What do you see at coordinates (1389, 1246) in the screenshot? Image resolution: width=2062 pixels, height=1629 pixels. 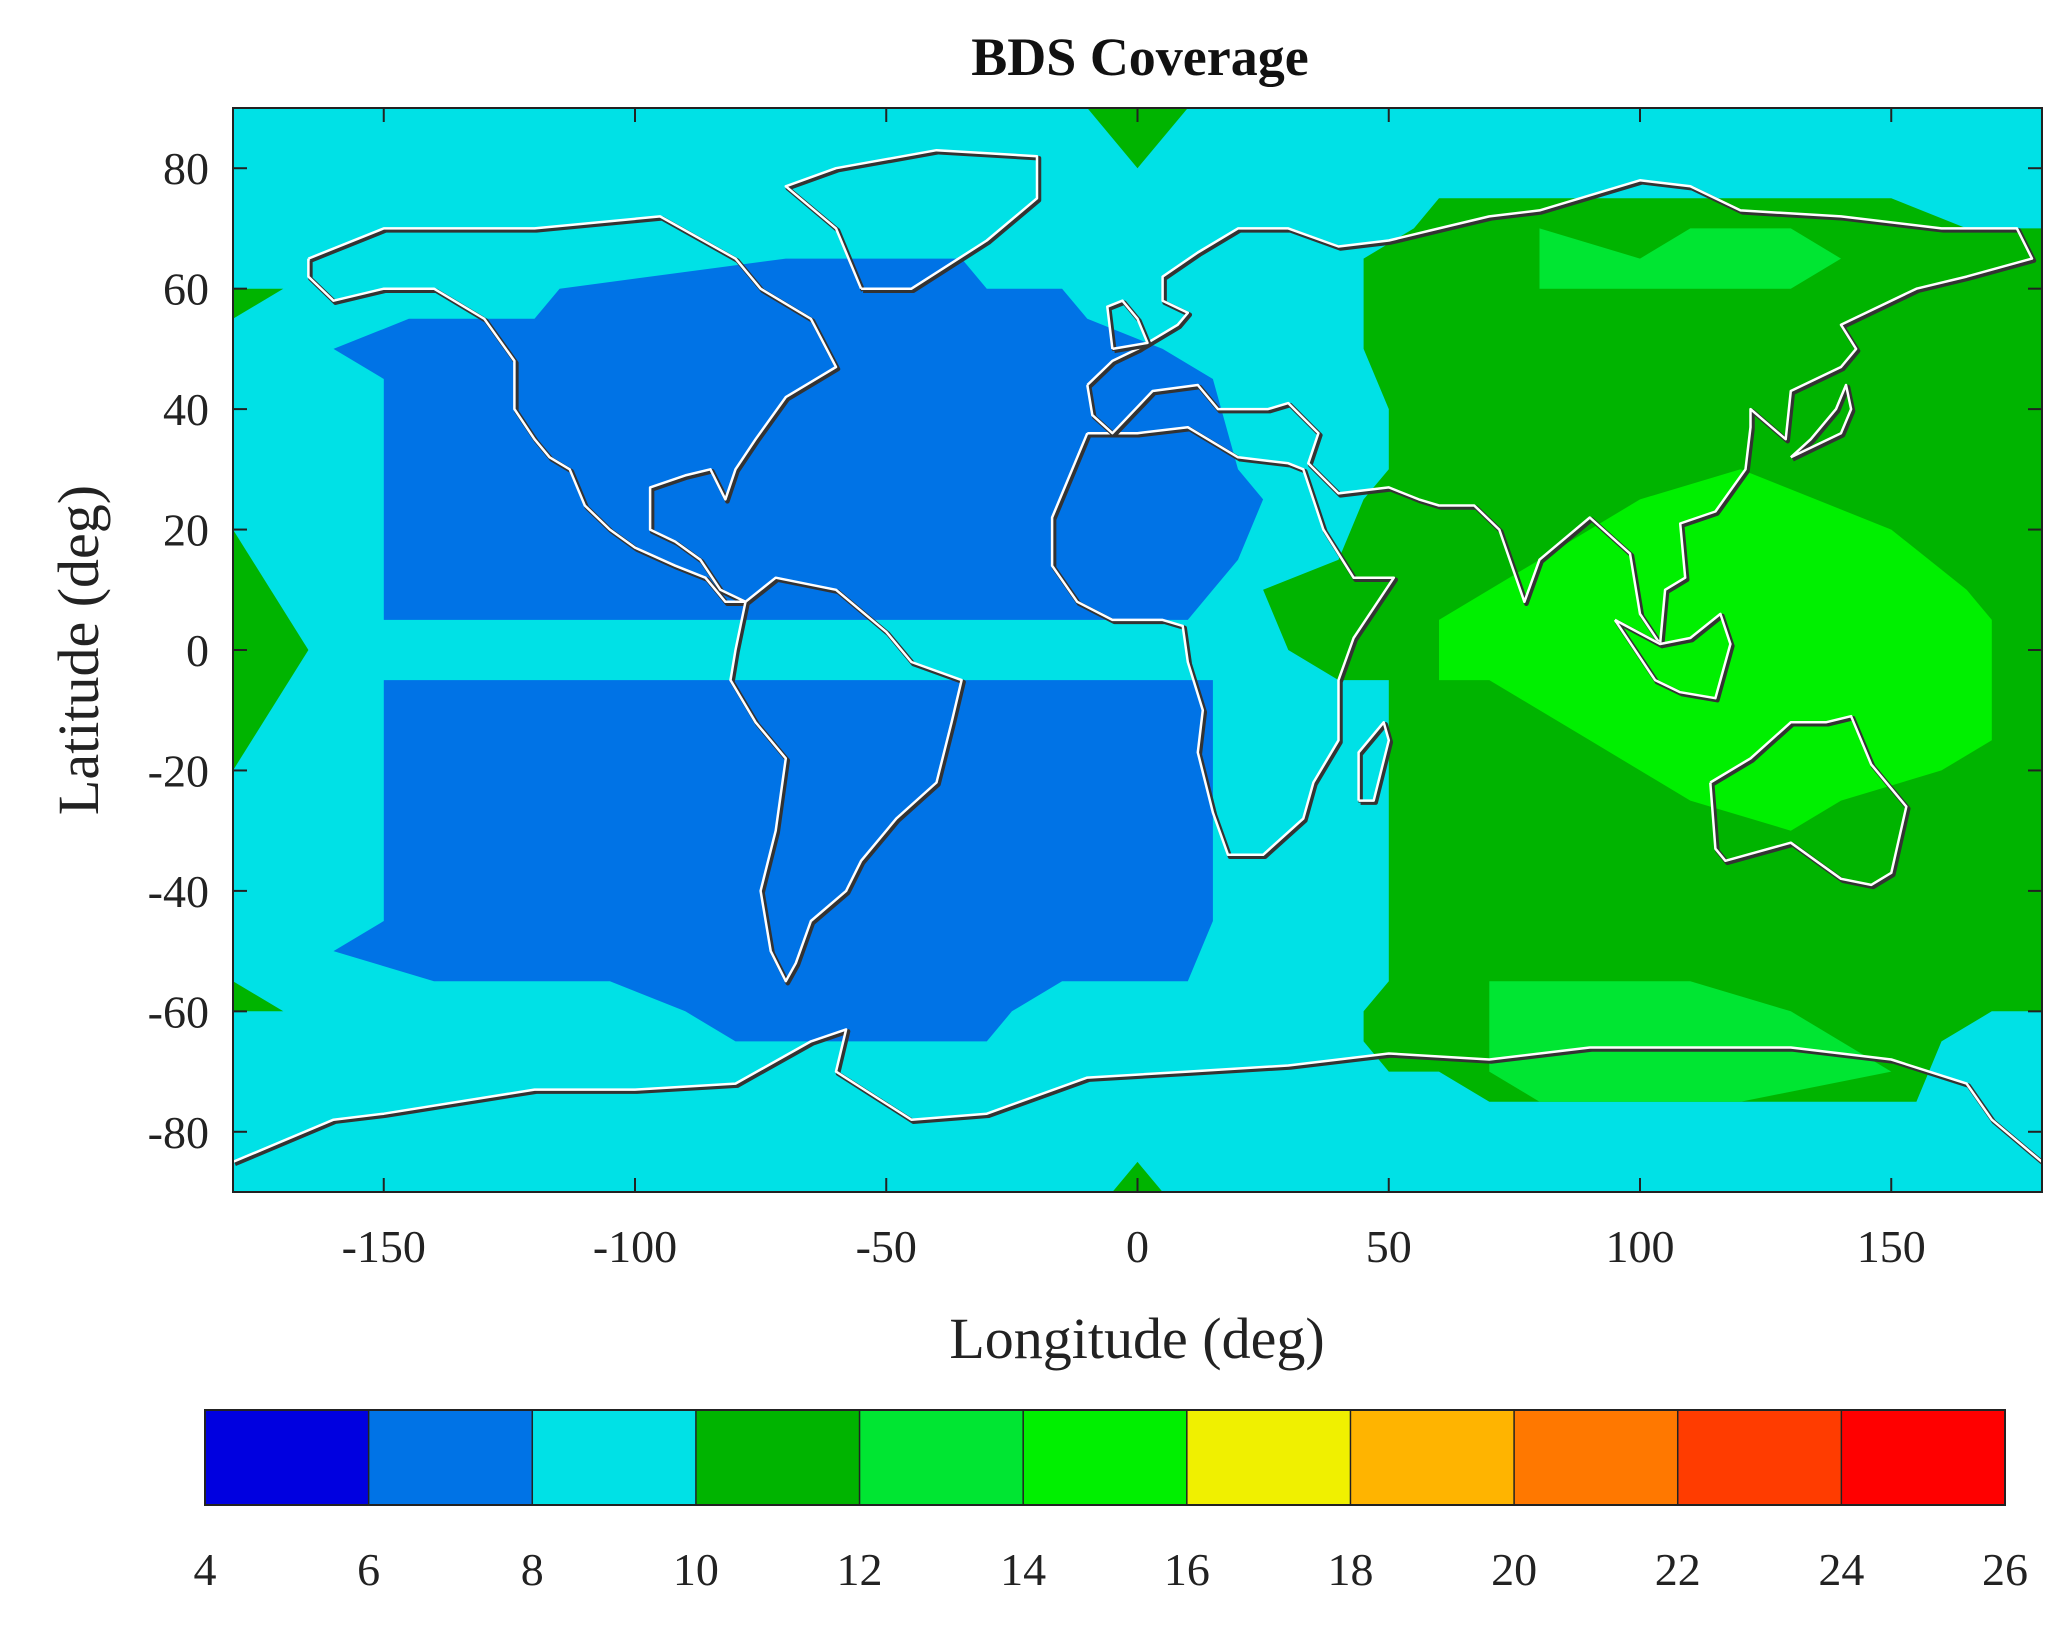 I see `x-tick-label: 50` at bounding box center [1389, 1246].